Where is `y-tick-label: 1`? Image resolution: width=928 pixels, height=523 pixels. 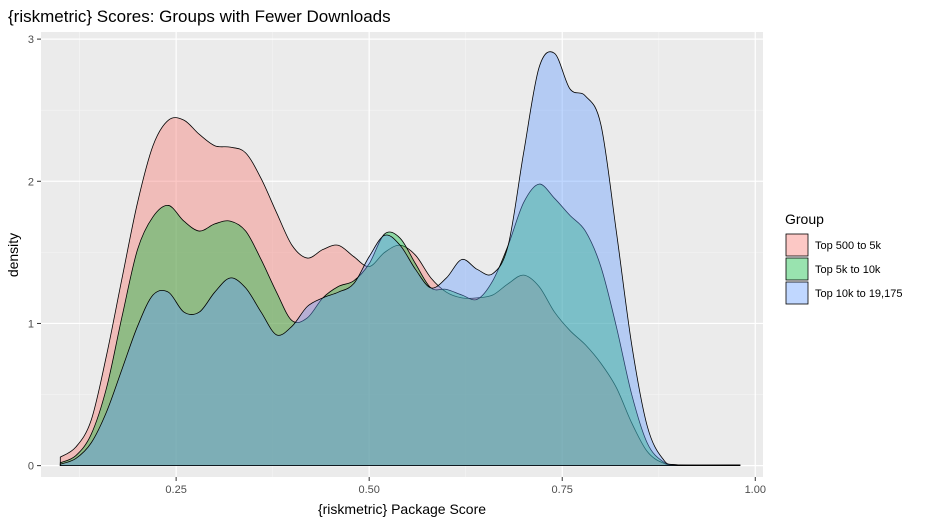 y-tick-label: 1 is located at coordinates (31, 324).